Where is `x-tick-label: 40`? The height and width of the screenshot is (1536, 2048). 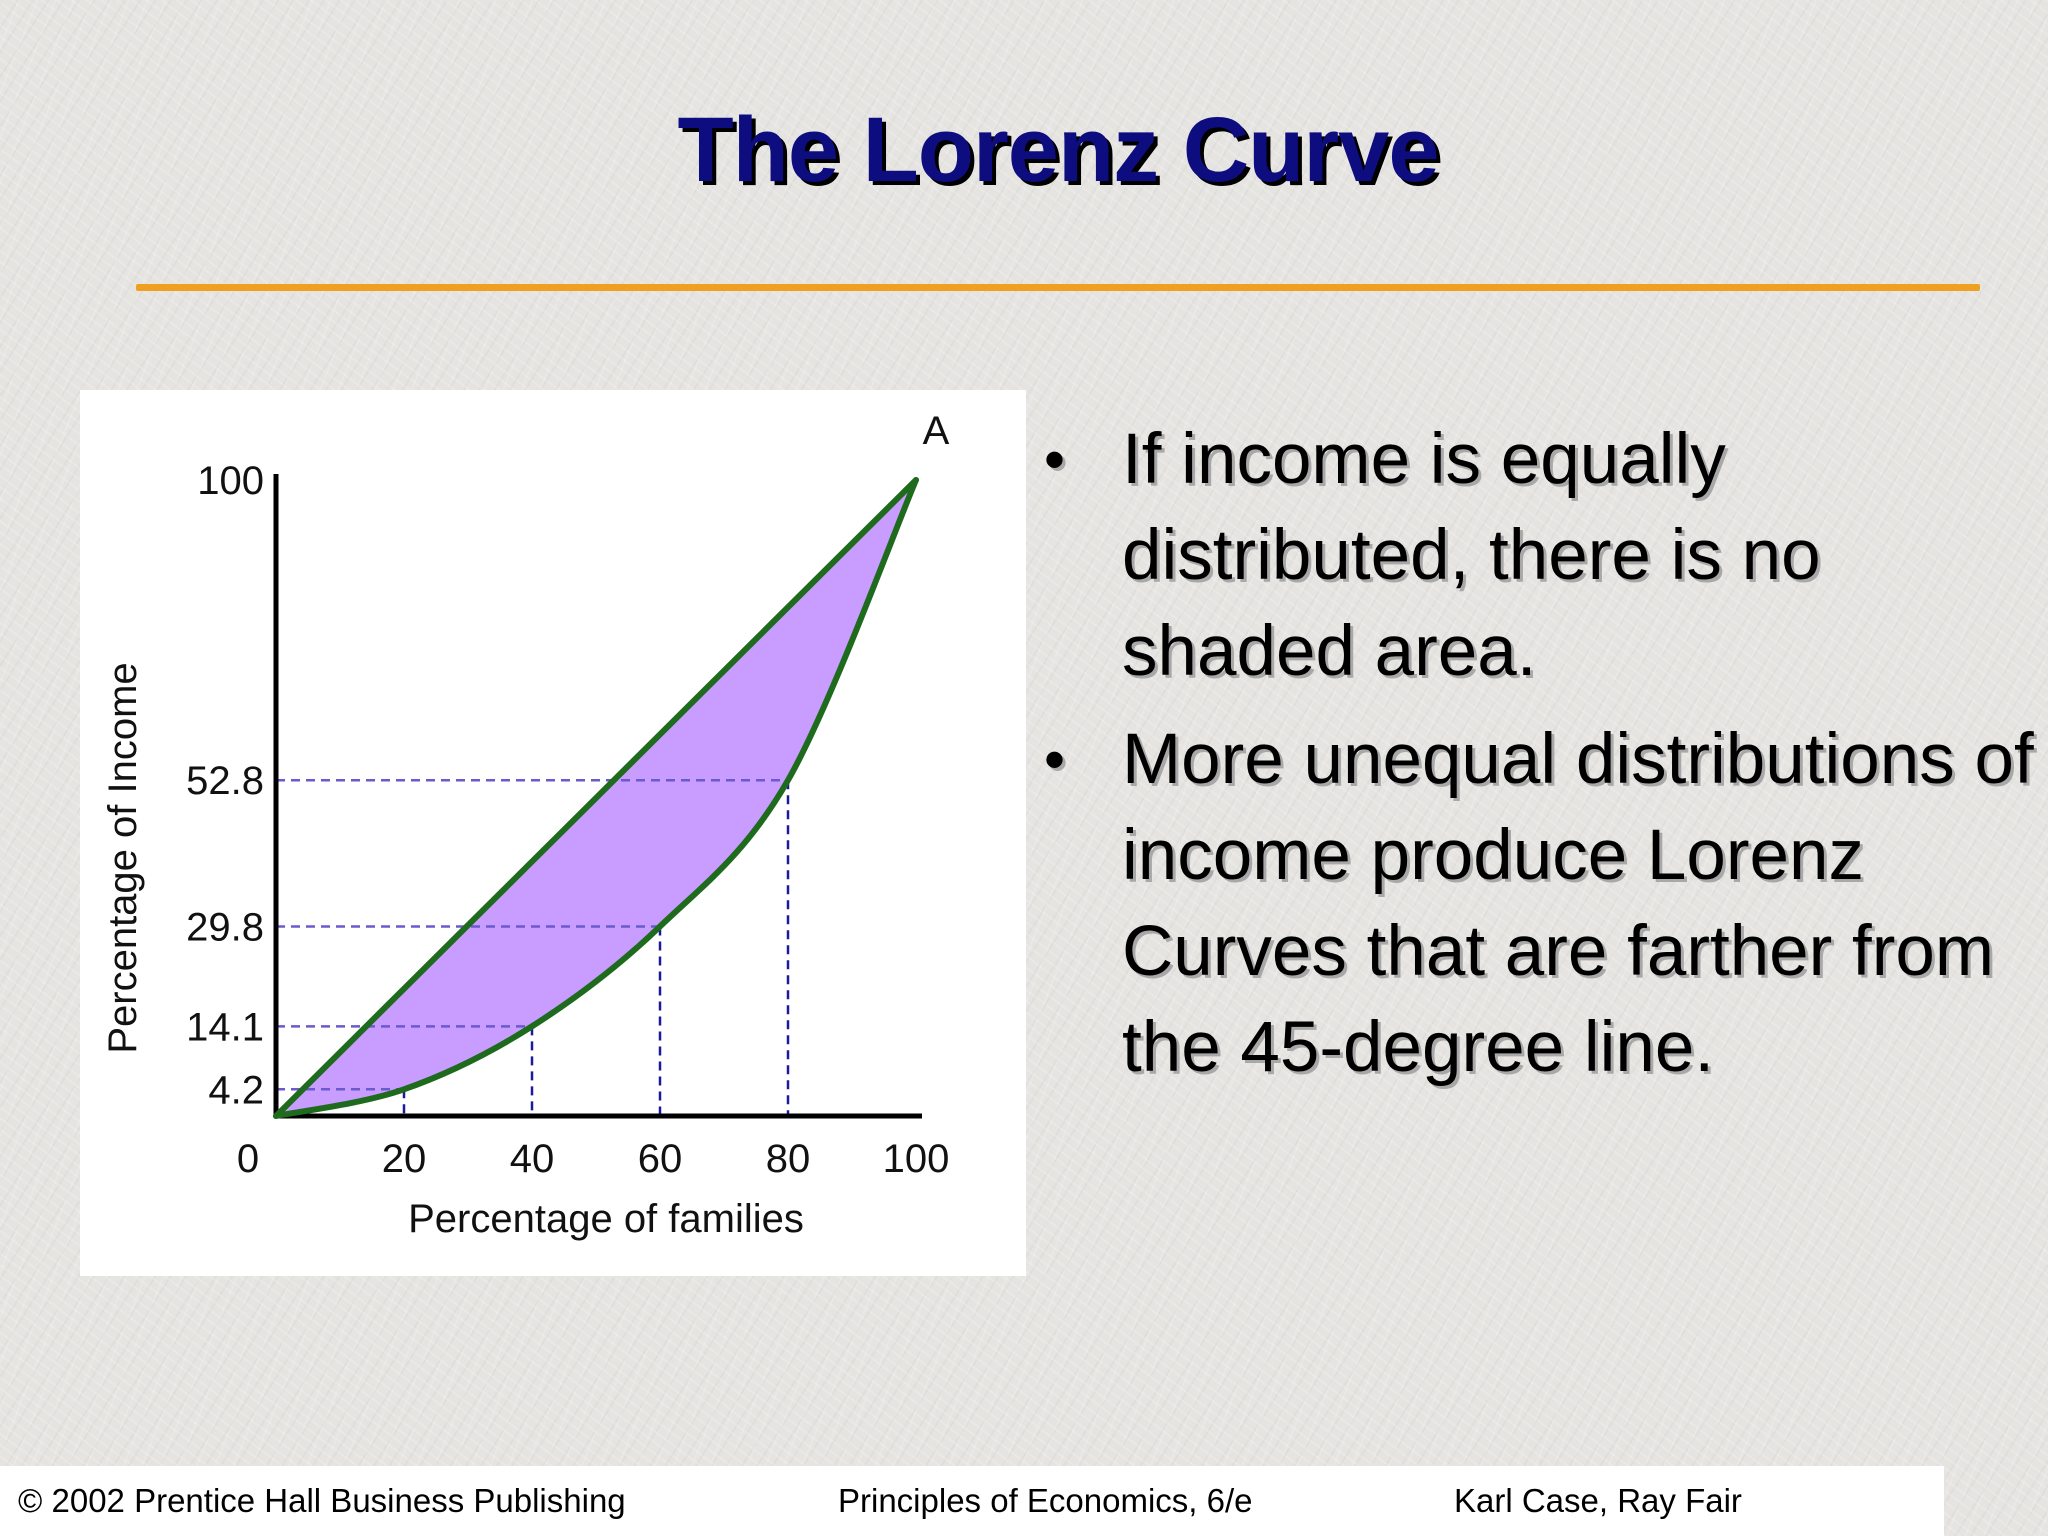 x-tick-label: 40 is located at coordinates (532, 1159).